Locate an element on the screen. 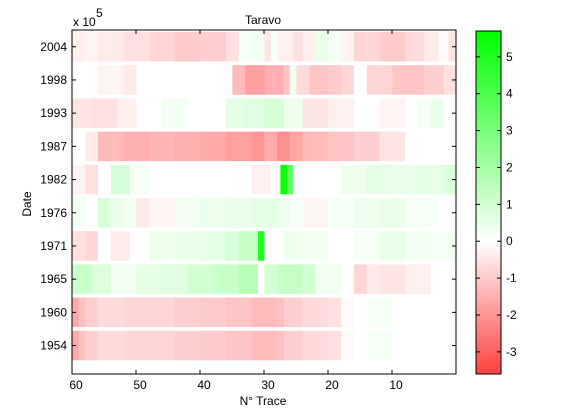 Image resolution: width=561 pixels, height=420 pixels. y-tick-label: 1987 is located at coordinates (53, 146).